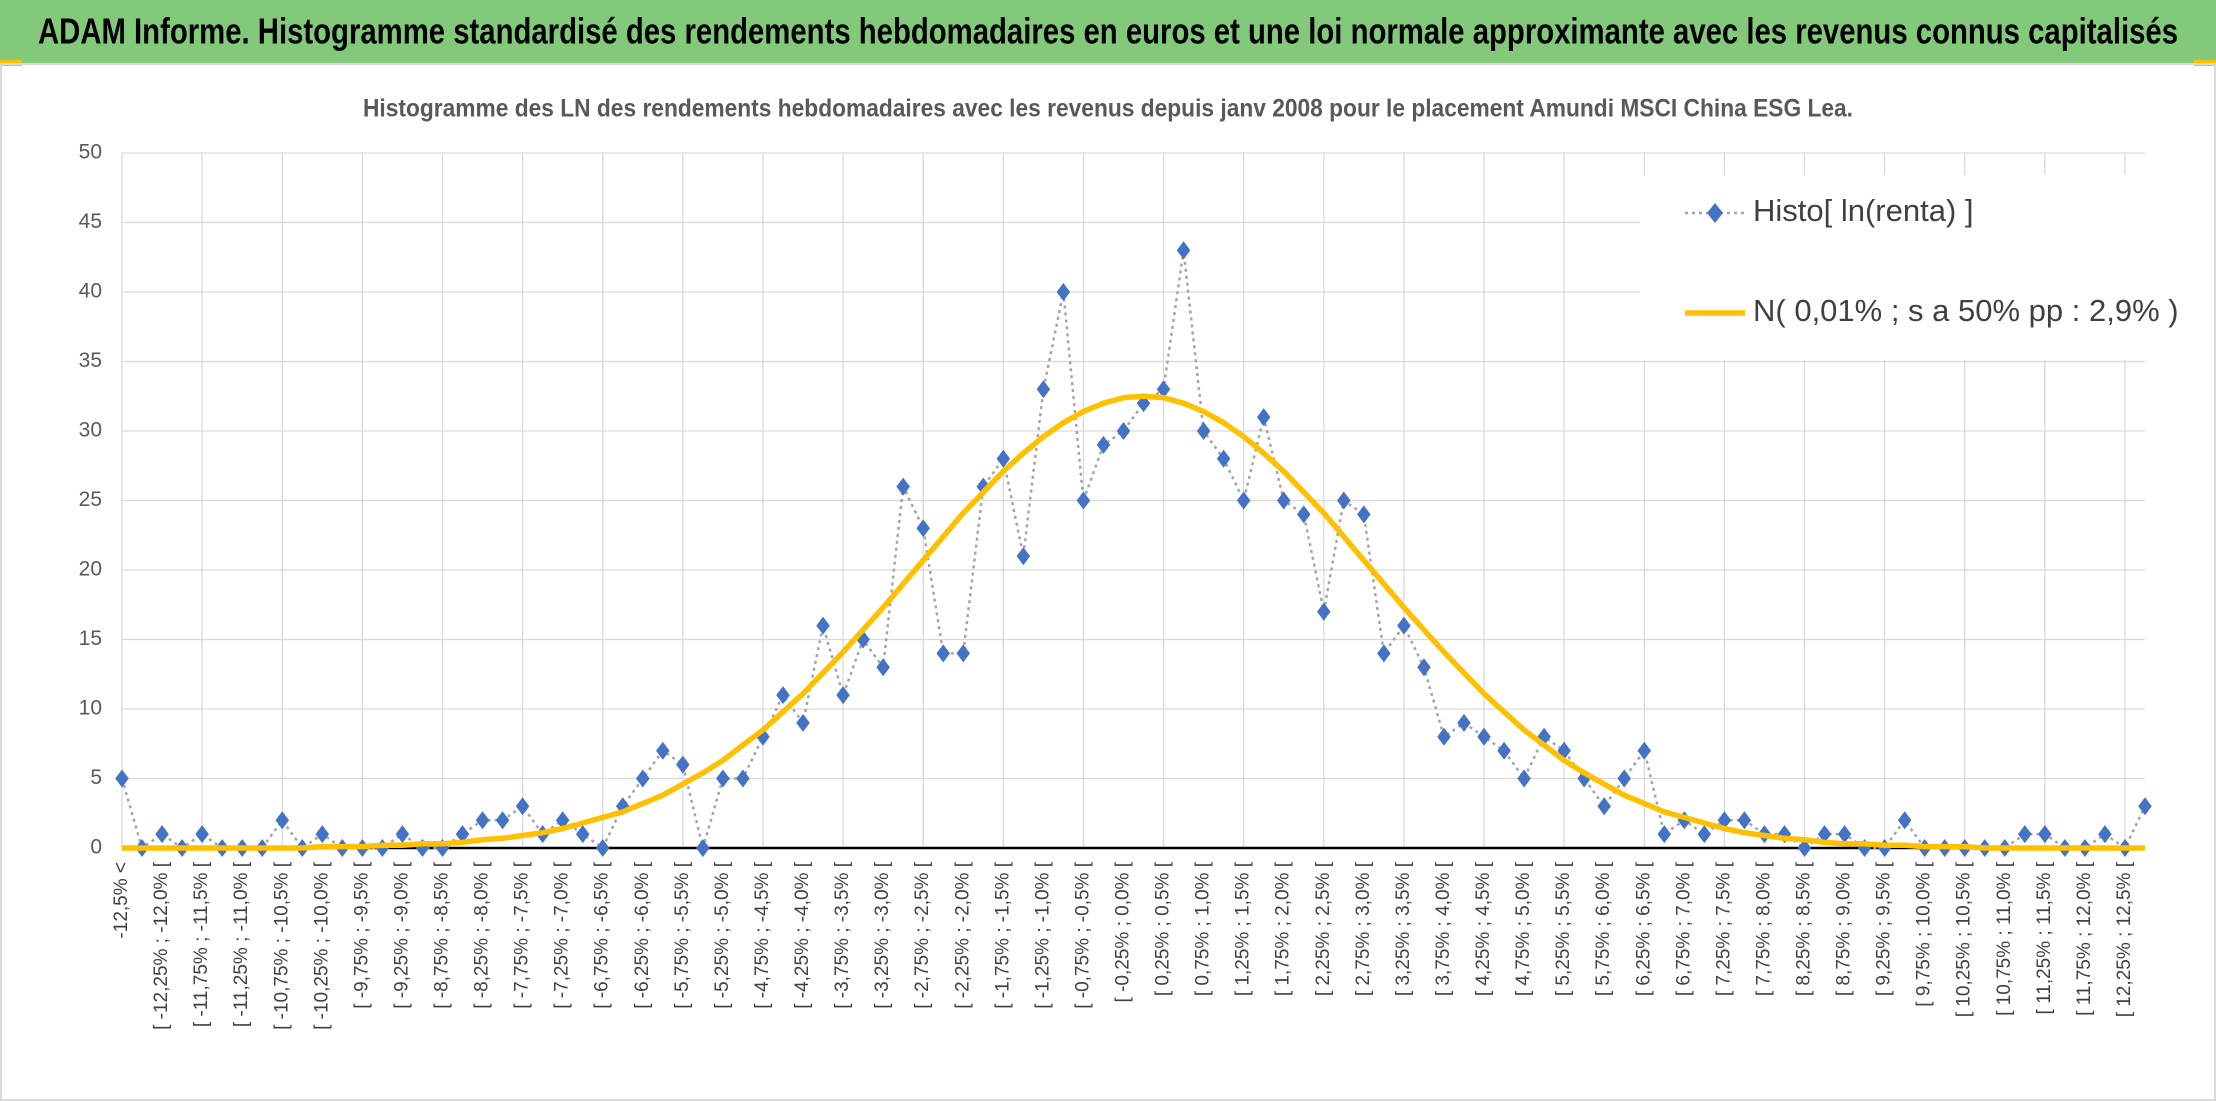 The image size is (2216, 1102). What do you see at coordinates (1243, 928) in the screenshot?
I see `x-tick-label: [ 1,25% ; 1,5% [` at bounding box center [1243, 928].